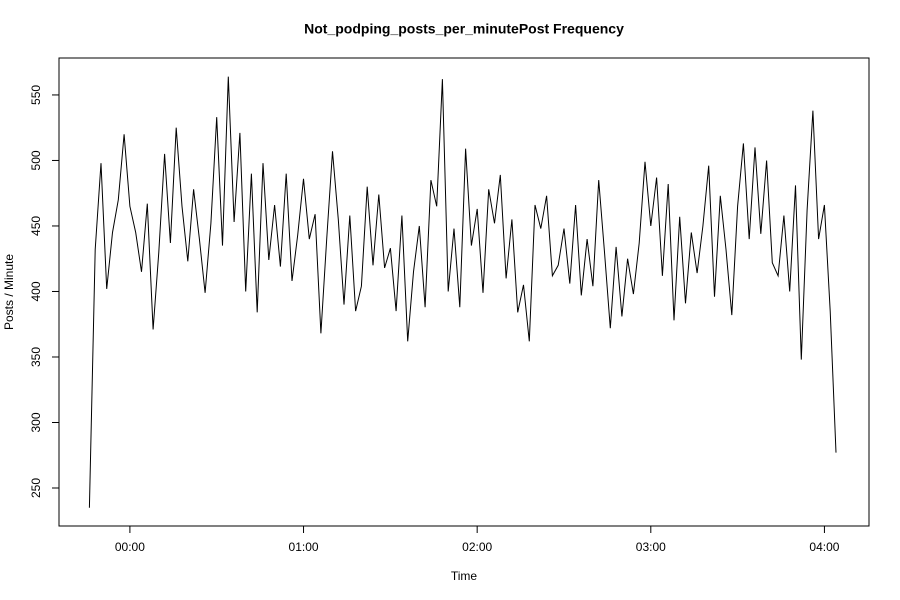 This screenshot has width=900, height=600. I want to click on y-tick-label: 550, so click(36, 95).